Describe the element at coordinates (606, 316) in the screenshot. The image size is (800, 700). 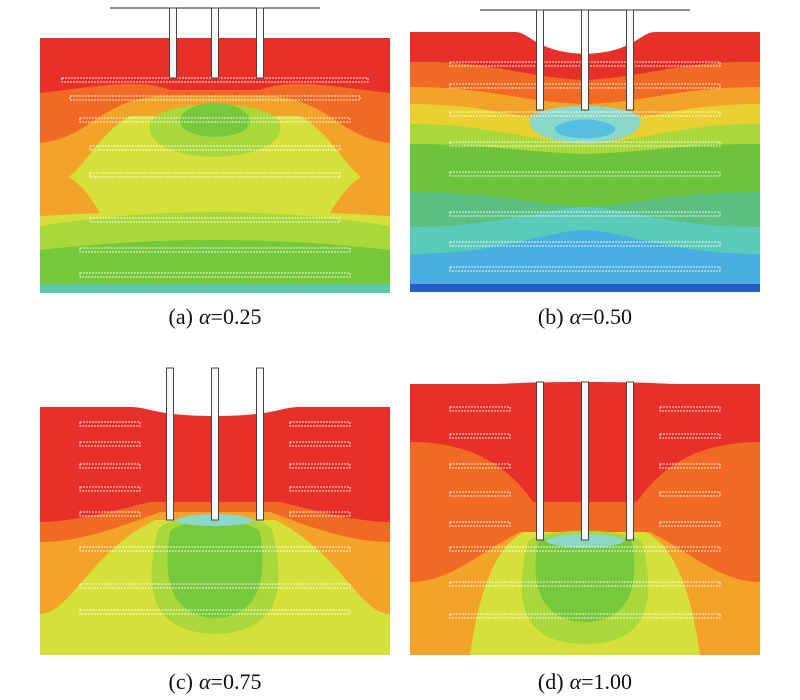
I see `caption-value: =0.50` at that location.